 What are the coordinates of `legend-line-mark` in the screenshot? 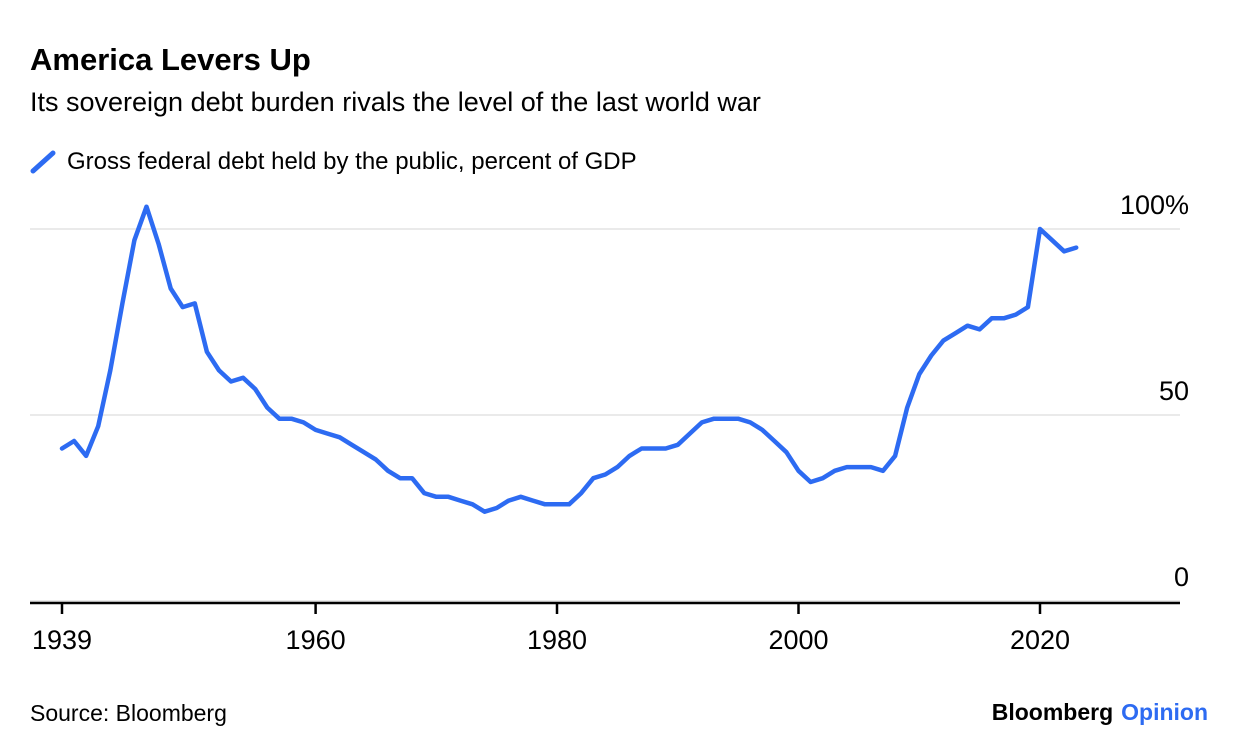 It's located at (43, 162).